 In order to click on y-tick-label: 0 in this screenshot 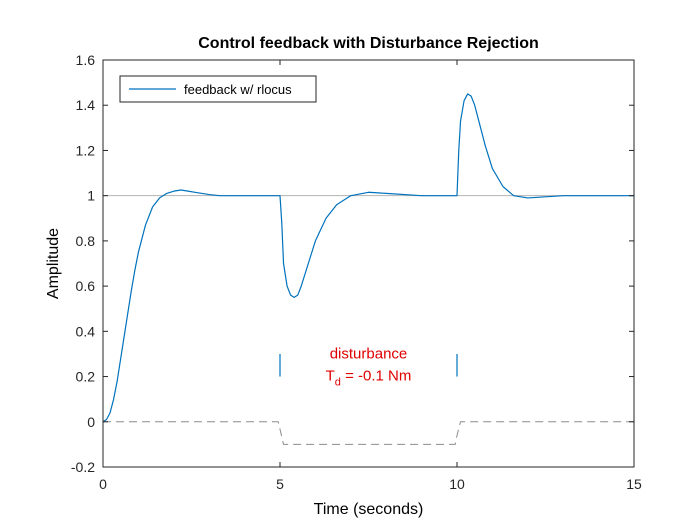, I will do `click(91, 422)`.